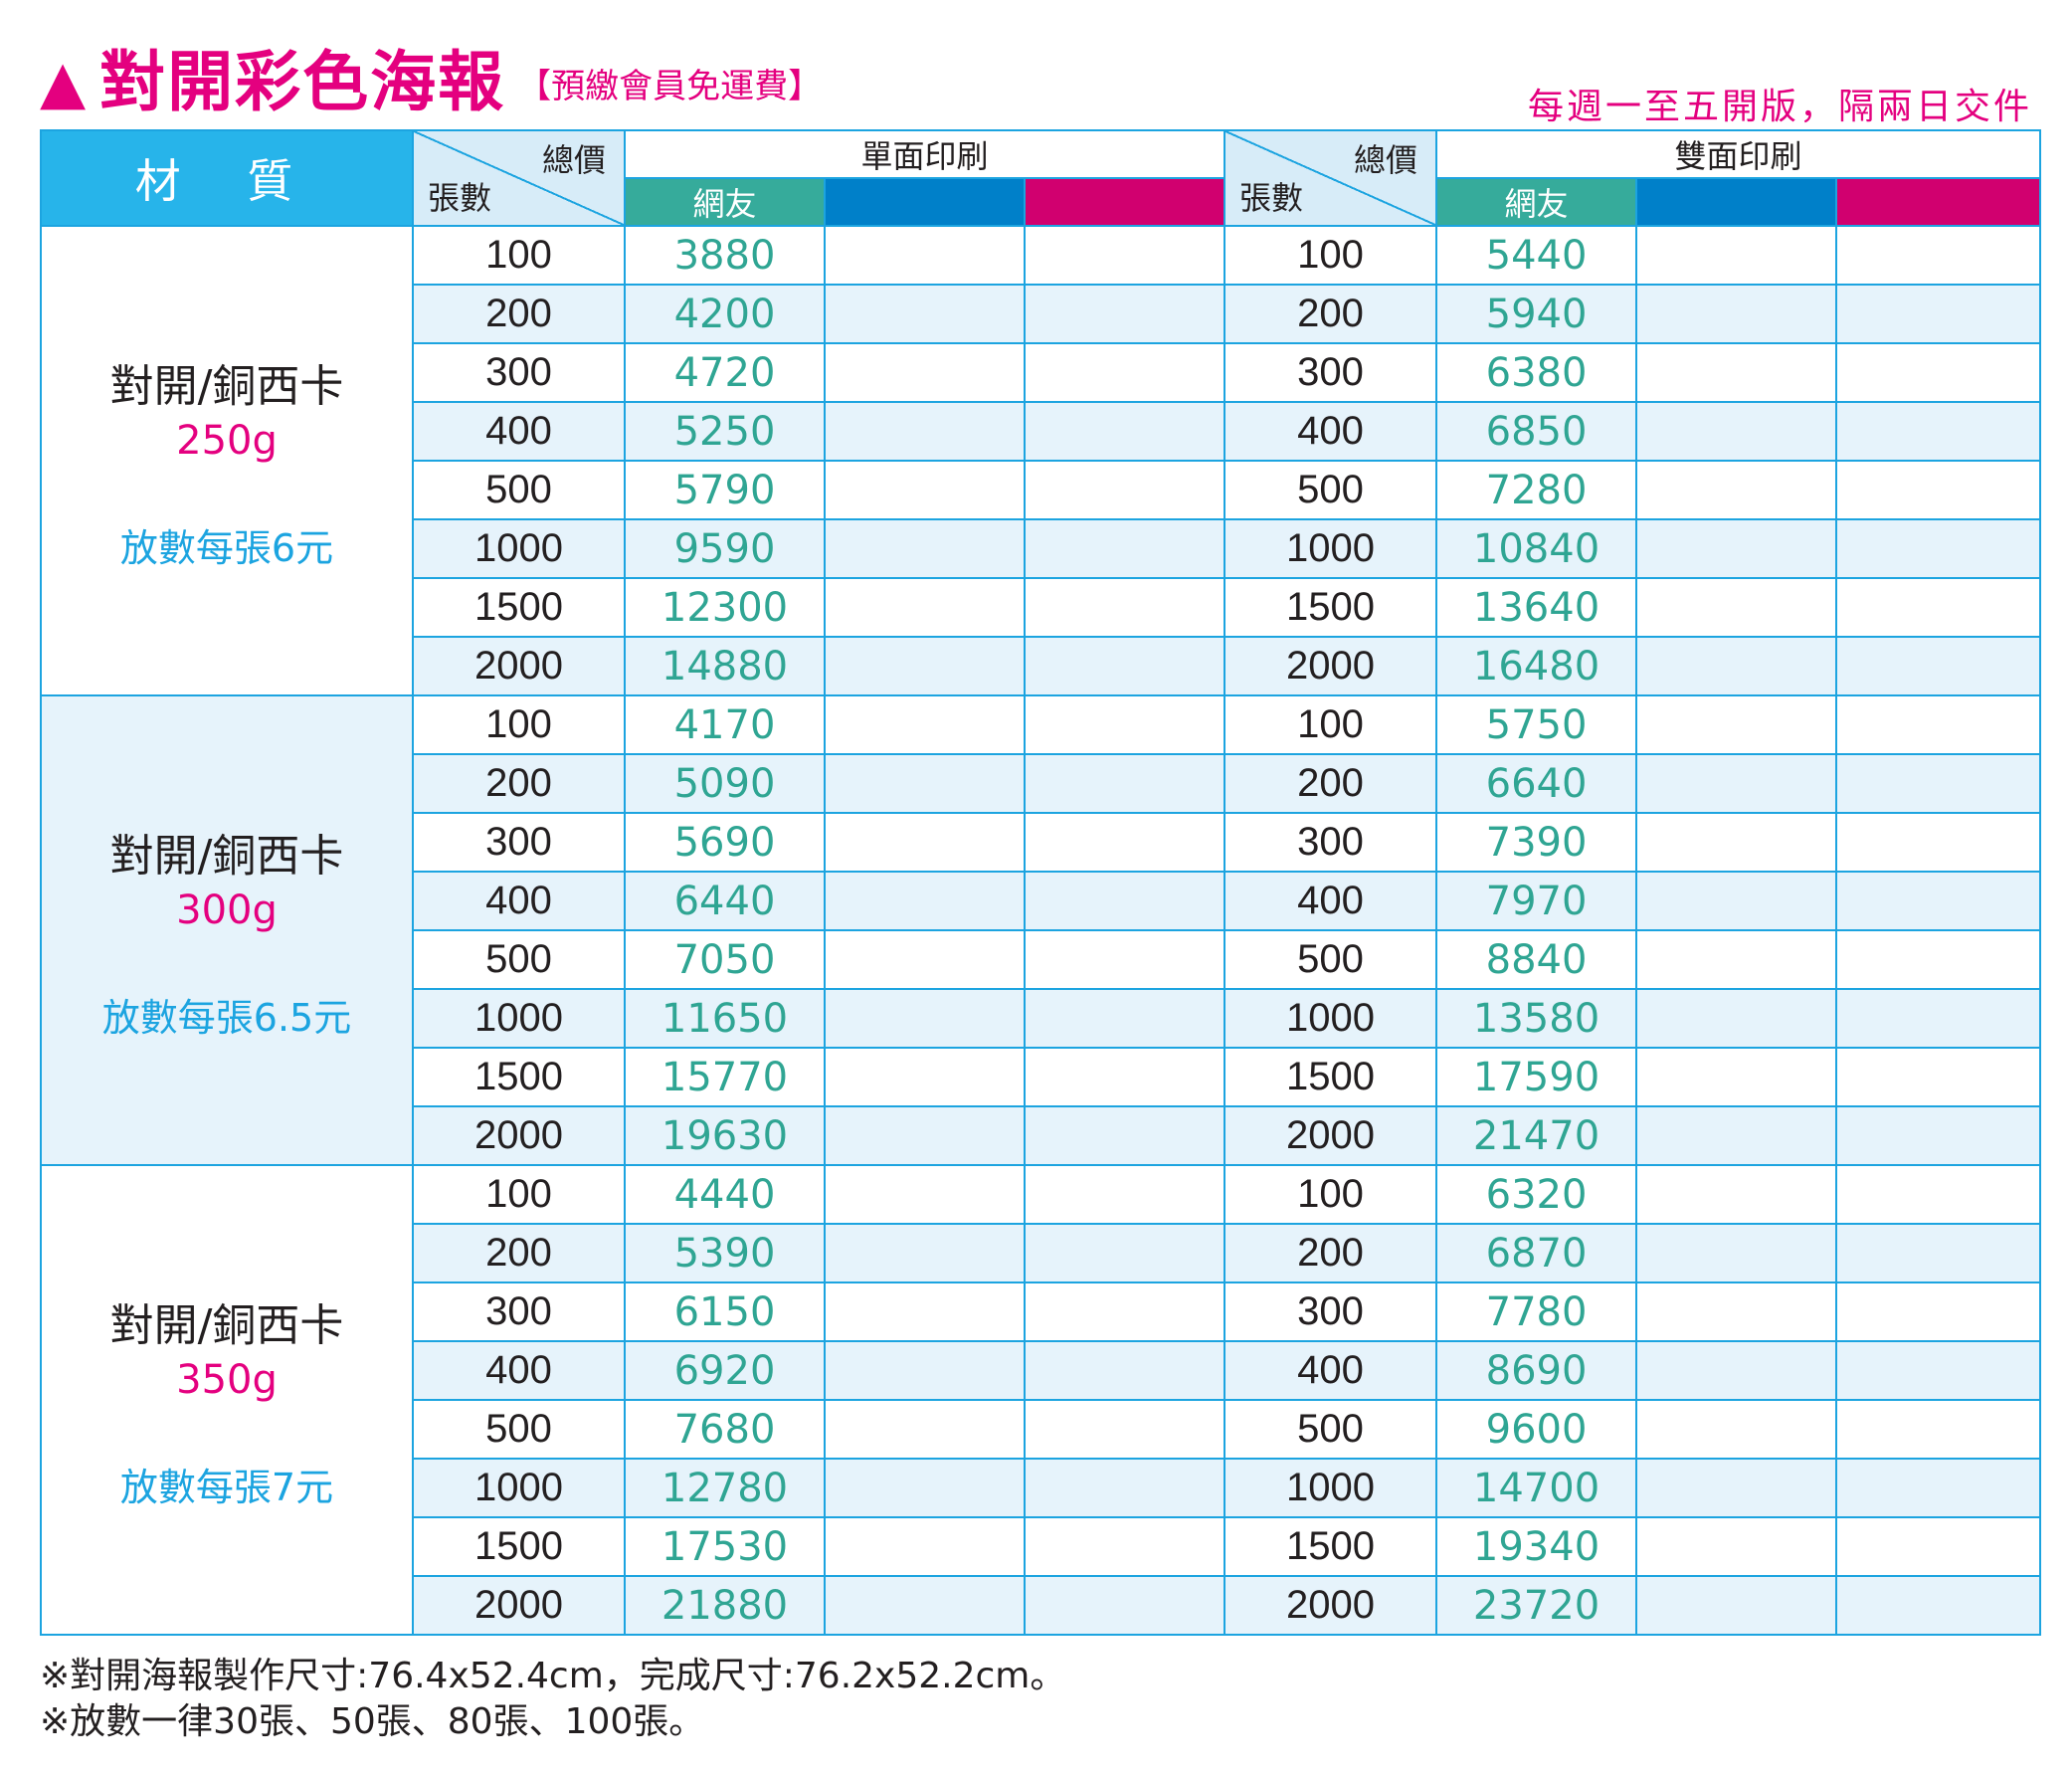 The image size is (2072, 1774). I want to click on total-label: 總價, so click(1386, 160).